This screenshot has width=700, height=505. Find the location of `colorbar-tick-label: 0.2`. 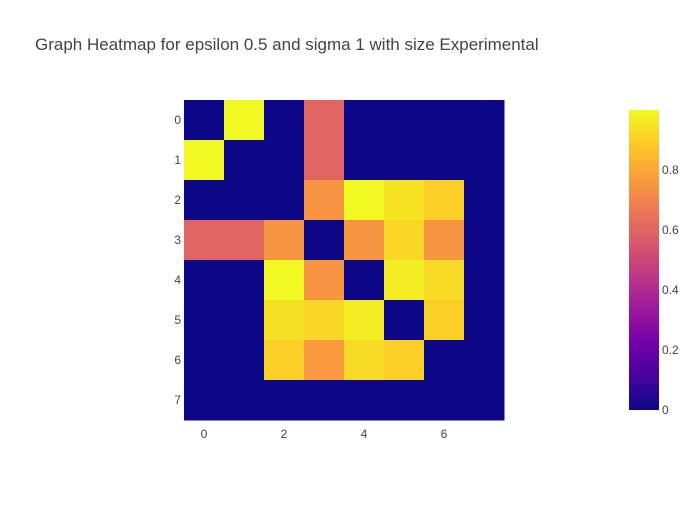

colorbar-tick-label: 0.2 is located at coordinates (670, 350).